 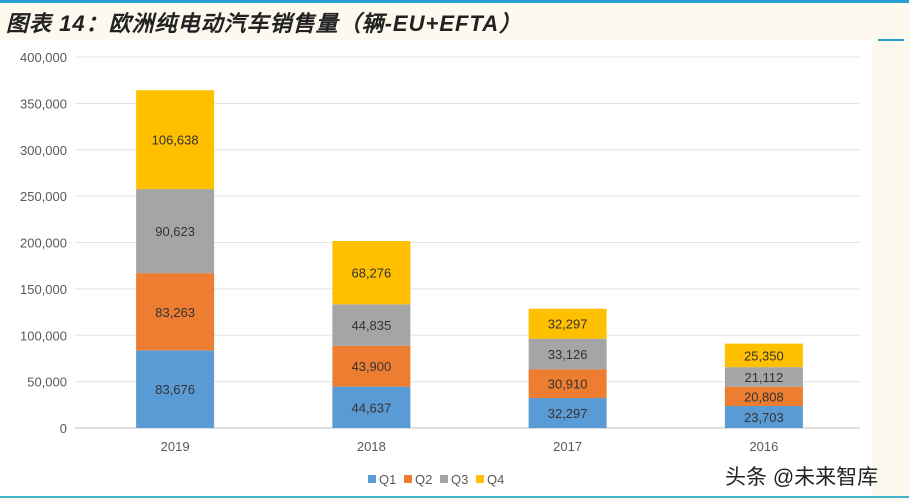 I want to click on side-rule, so click(x=891, y=40).